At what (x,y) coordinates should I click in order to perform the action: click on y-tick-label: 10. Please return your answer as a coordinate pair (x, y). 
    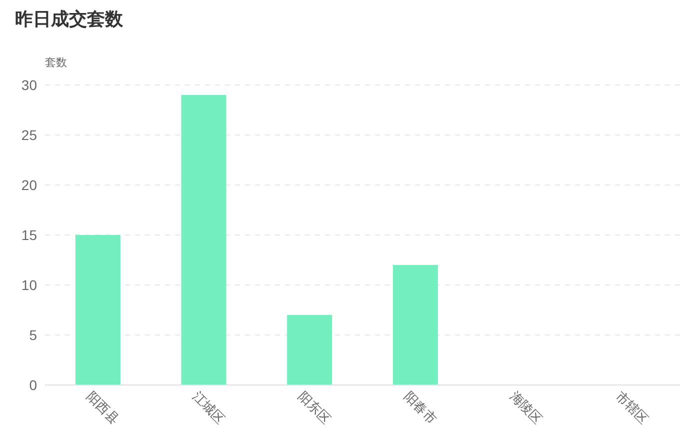
    Looking at the image, I should click on (29, 285).